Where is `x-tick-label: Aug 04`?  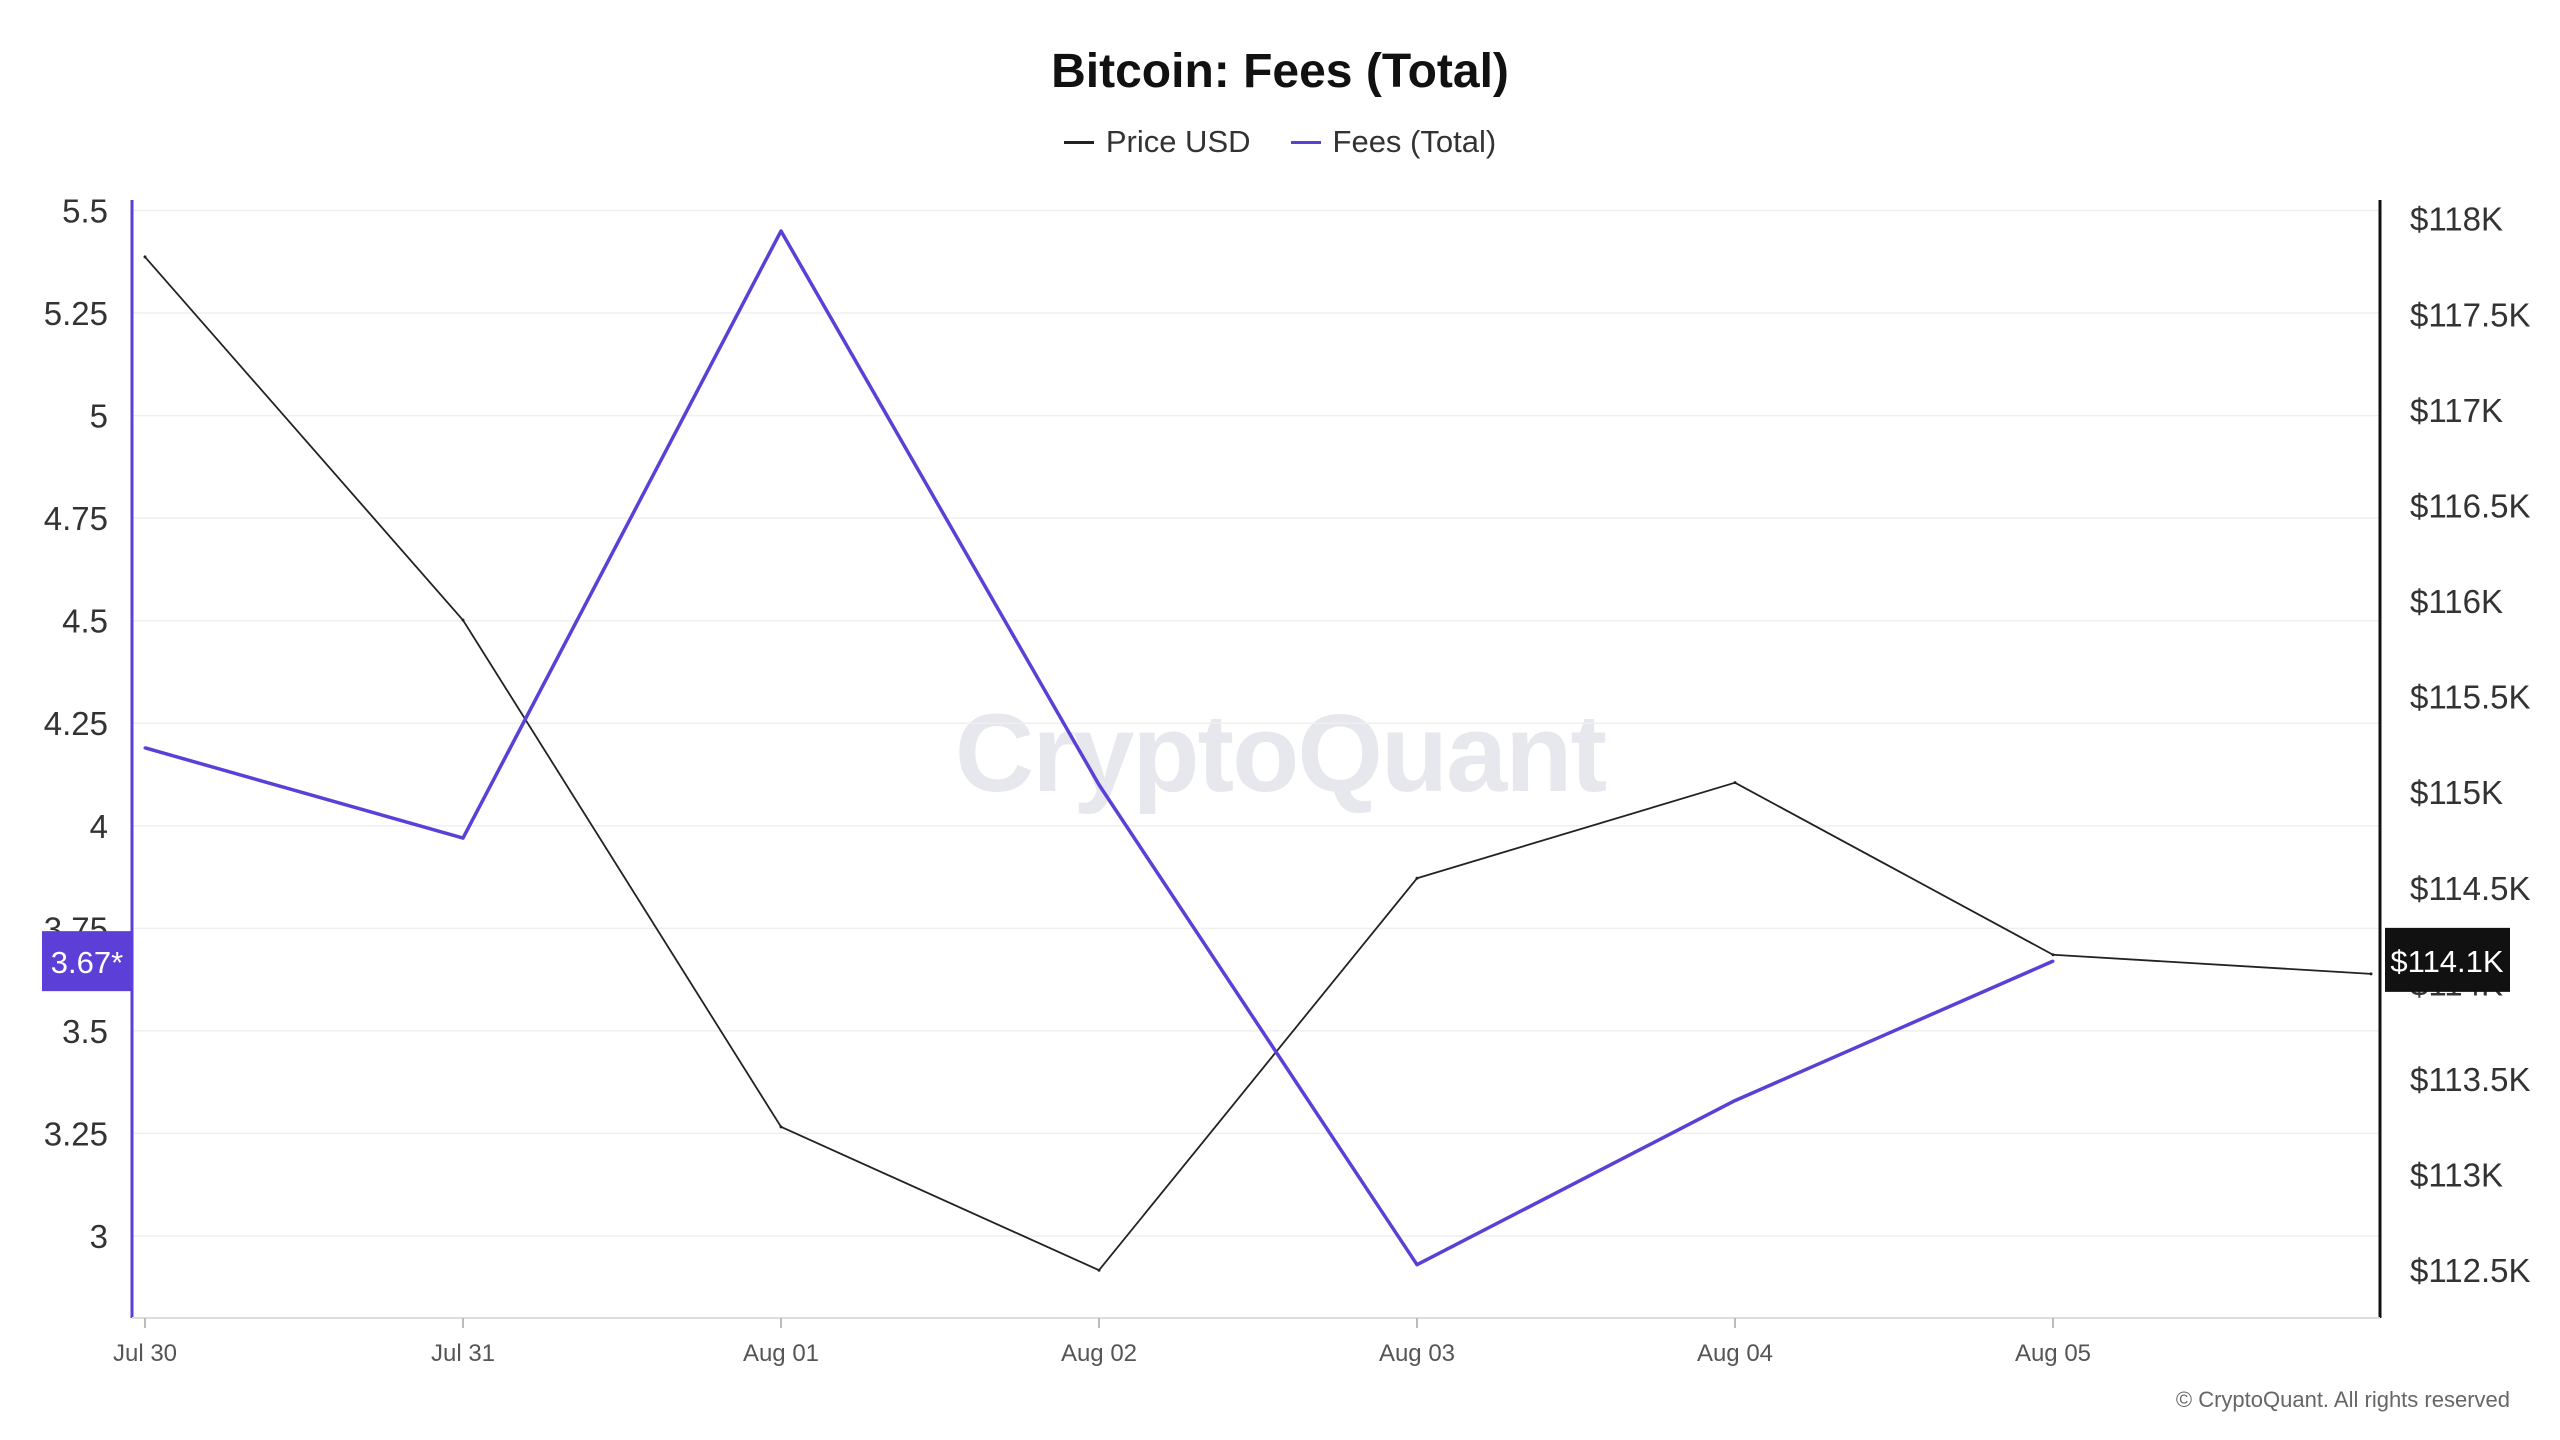
x-tick-label: Aug 04 is located at coordinates (1735, 1353).